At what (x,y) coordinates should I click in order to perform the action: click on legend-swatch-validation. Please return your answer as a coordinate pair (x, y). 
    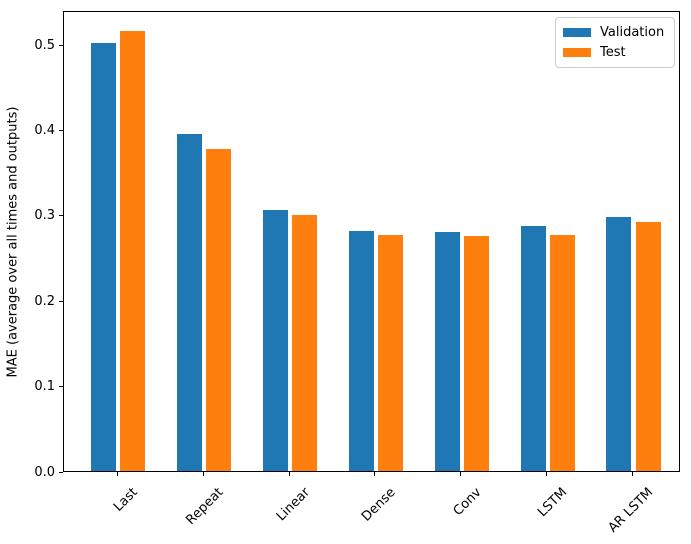
    Looking at the image, I should click on (577, 32).